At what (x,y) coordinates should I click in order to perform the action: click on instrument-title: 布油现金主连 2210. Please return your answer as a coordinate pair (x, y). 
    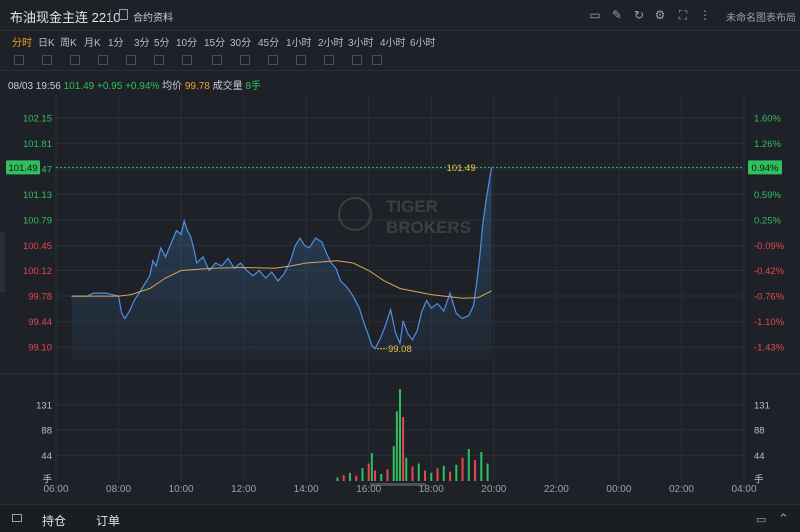
    Looking at the image, I should click on (65, 17).